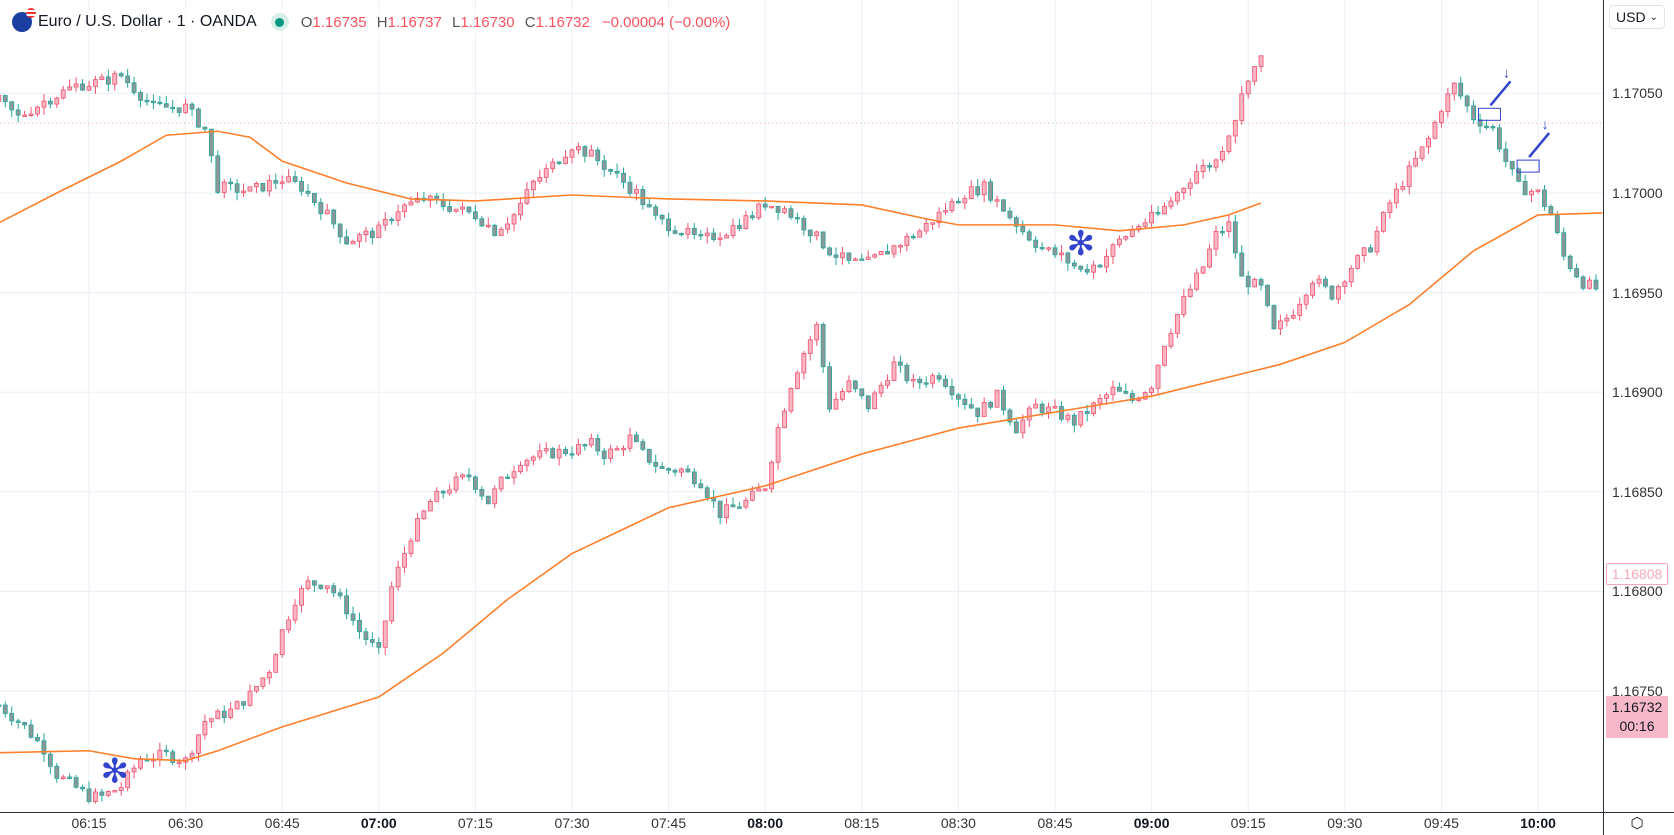 This screenshot has height=835, width=1674. Describe the element at coordinates (1539, 145) in the screenshot. I see `annotation-arrow-line` at that location.